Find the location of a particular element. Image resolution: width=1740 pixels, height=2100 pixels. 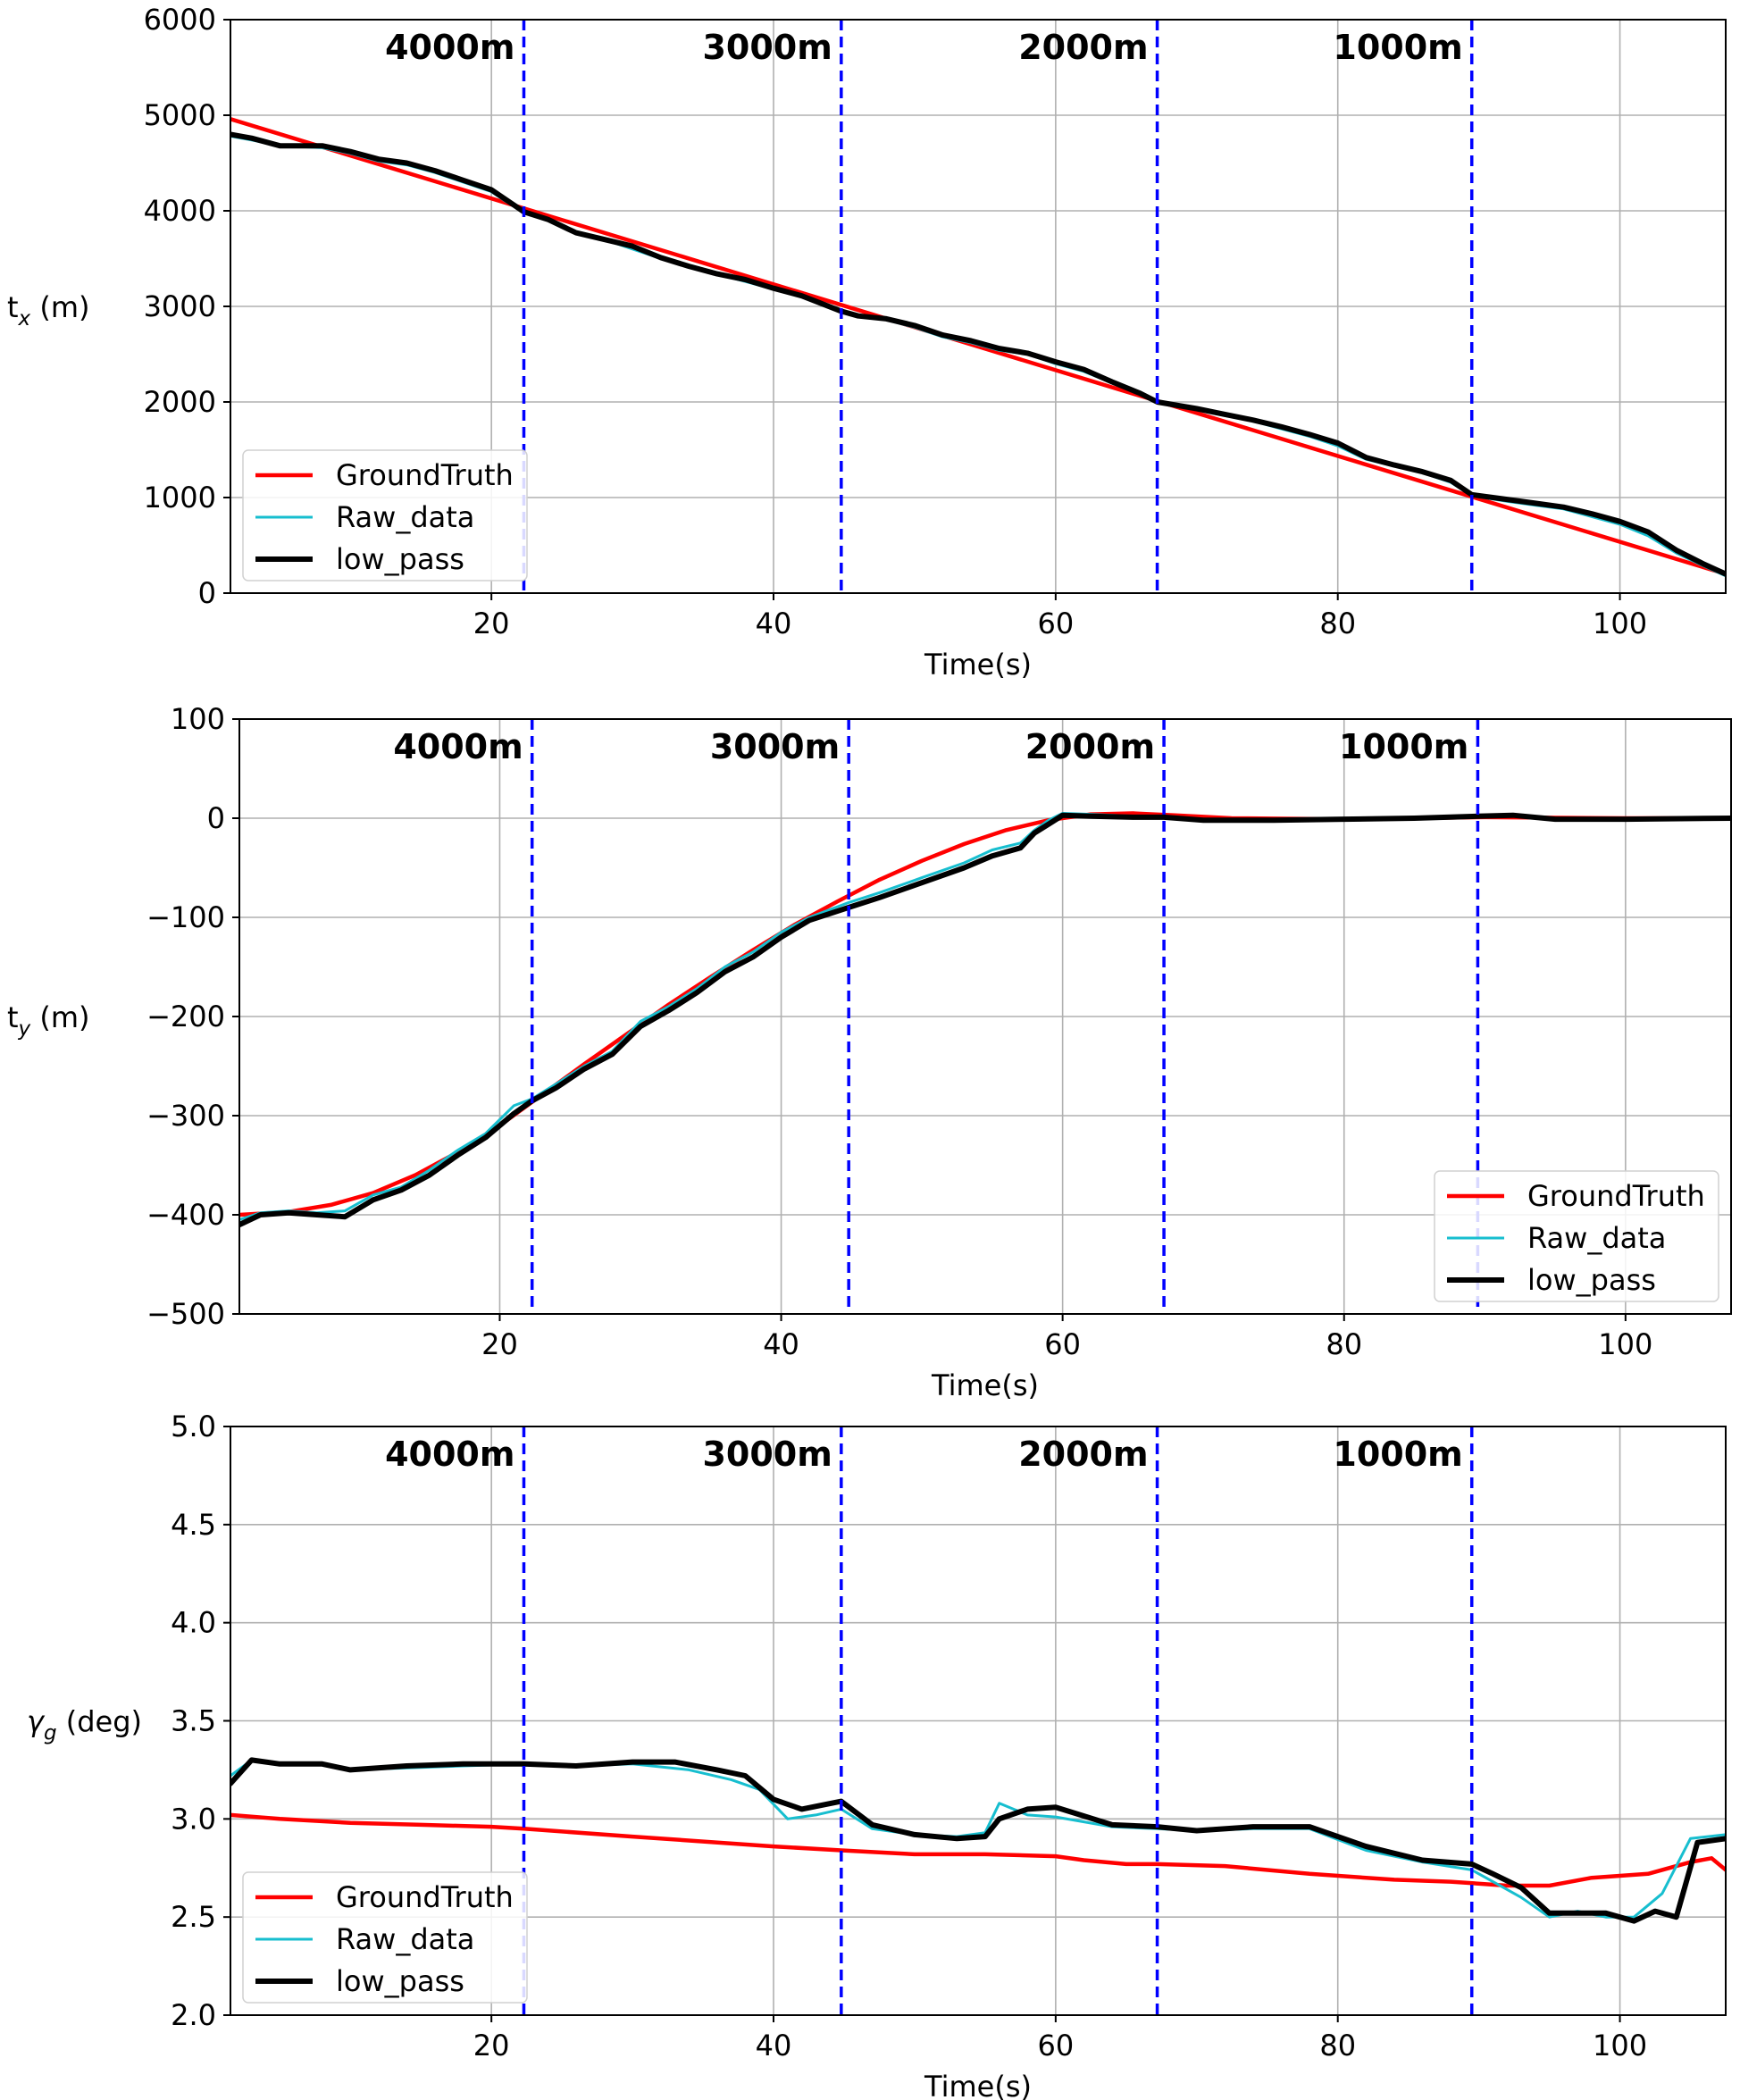

y-axis-label: γg (deg) is located at coordinates (84, 1725).